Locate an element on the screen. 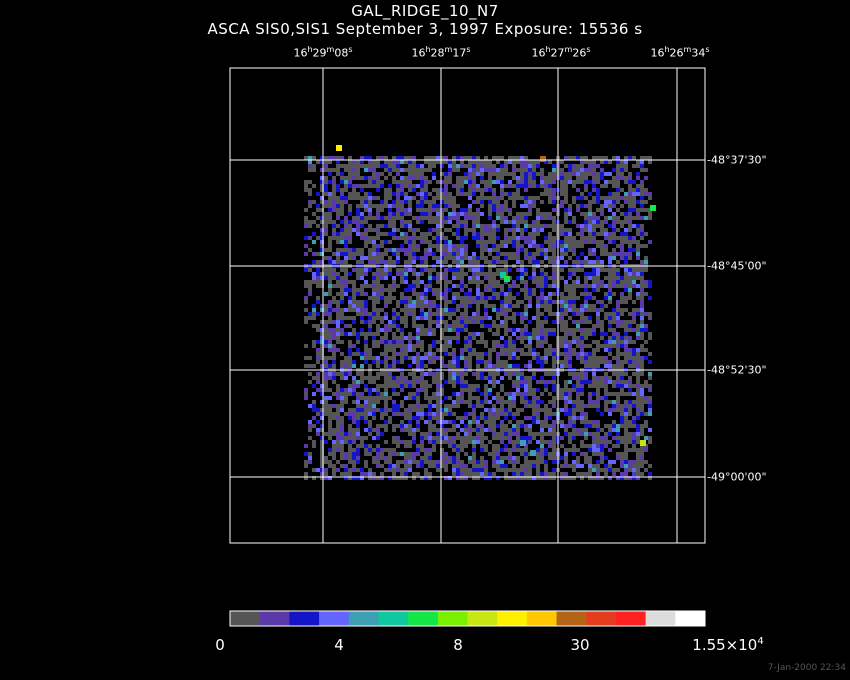 The height and width of the screenshot is (680, 850). dec-label-2: -48°45'00" is located at coordinates (737, 266).